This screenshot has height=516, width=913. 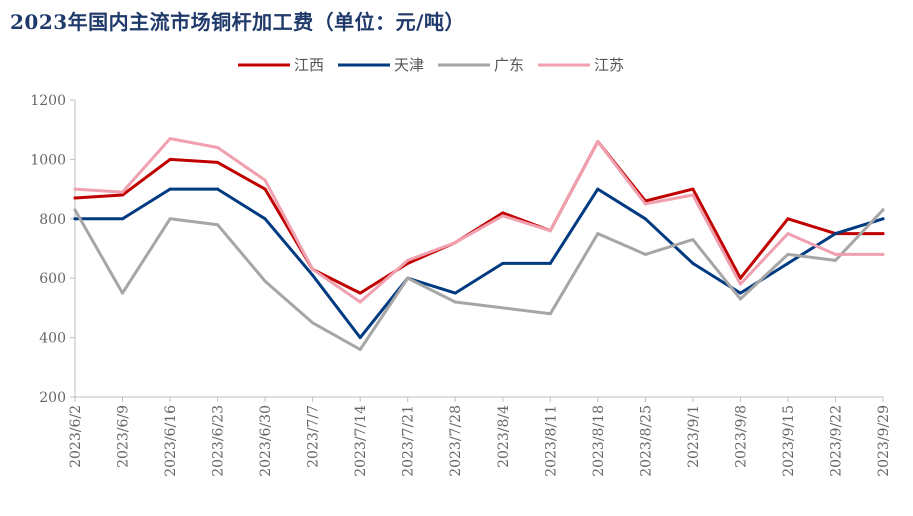 I want to click on x-tick-label: 2023/6/9, so click(x=124, y=436).